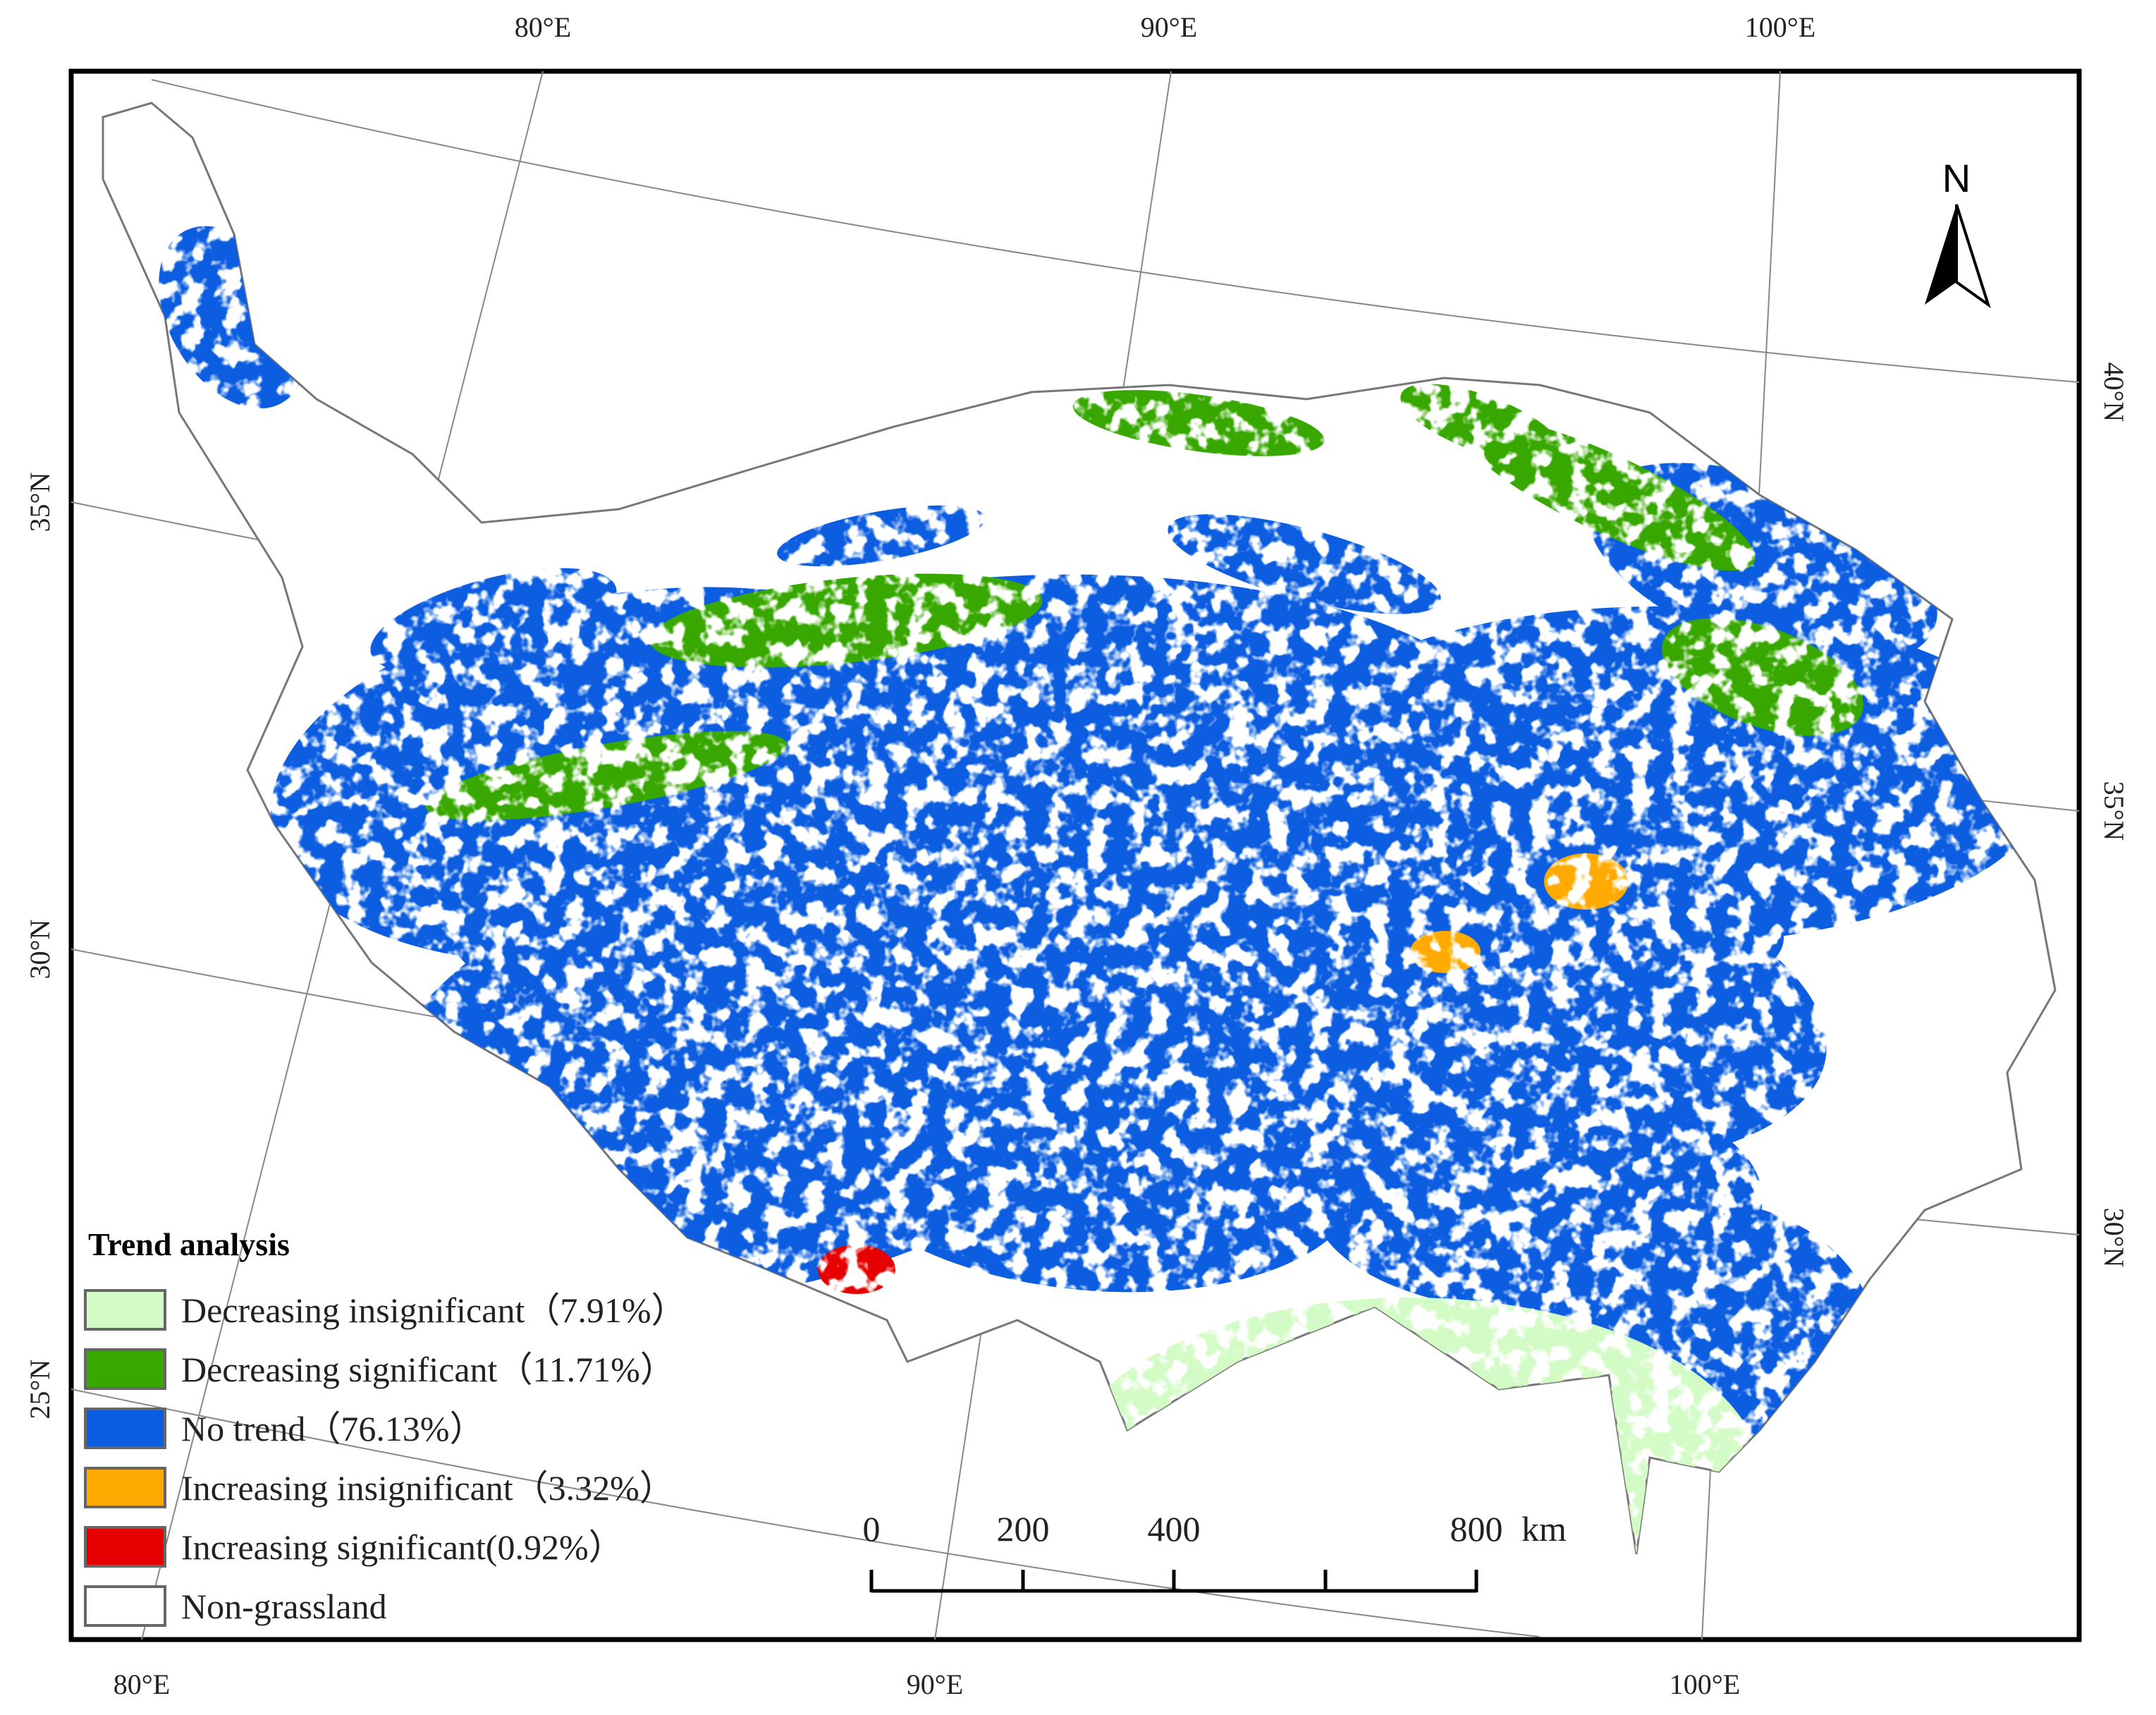 This screenshot has width=2156, height=1715. I want to click on scale-label: 400, so click(1174, 1529).